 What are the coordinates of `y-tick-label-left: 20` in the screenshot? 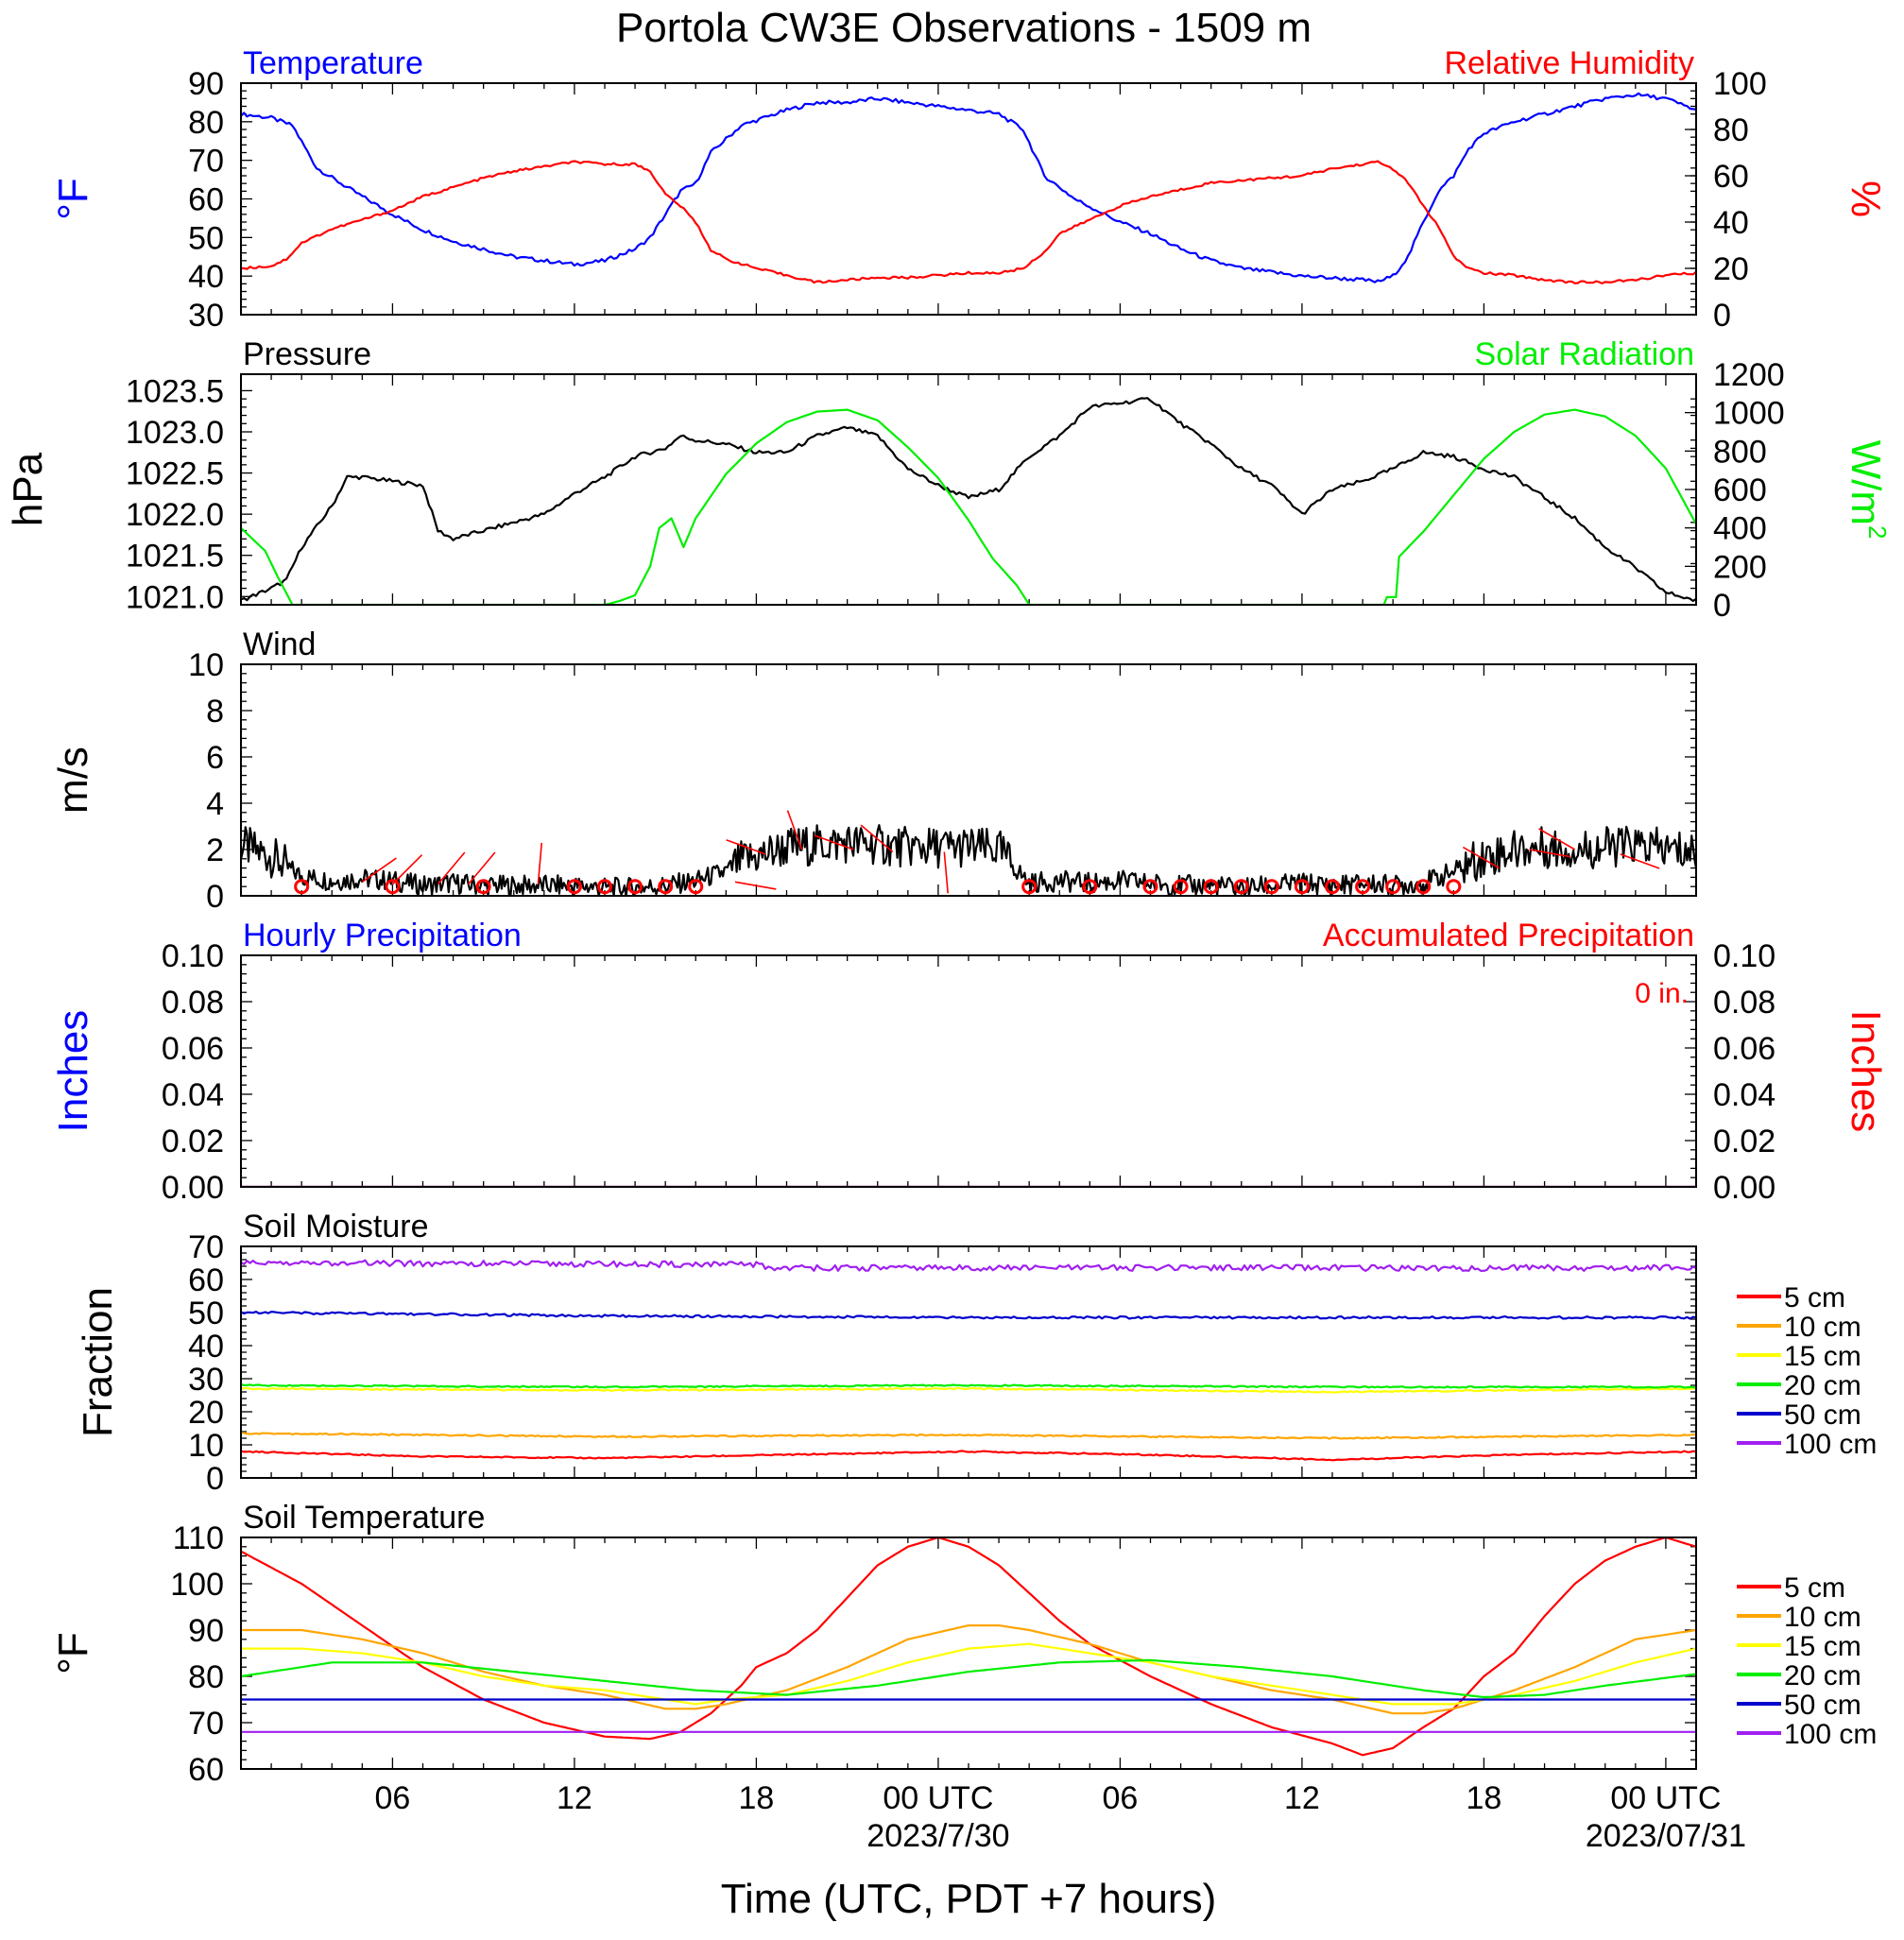 It's located at (206, 1413).